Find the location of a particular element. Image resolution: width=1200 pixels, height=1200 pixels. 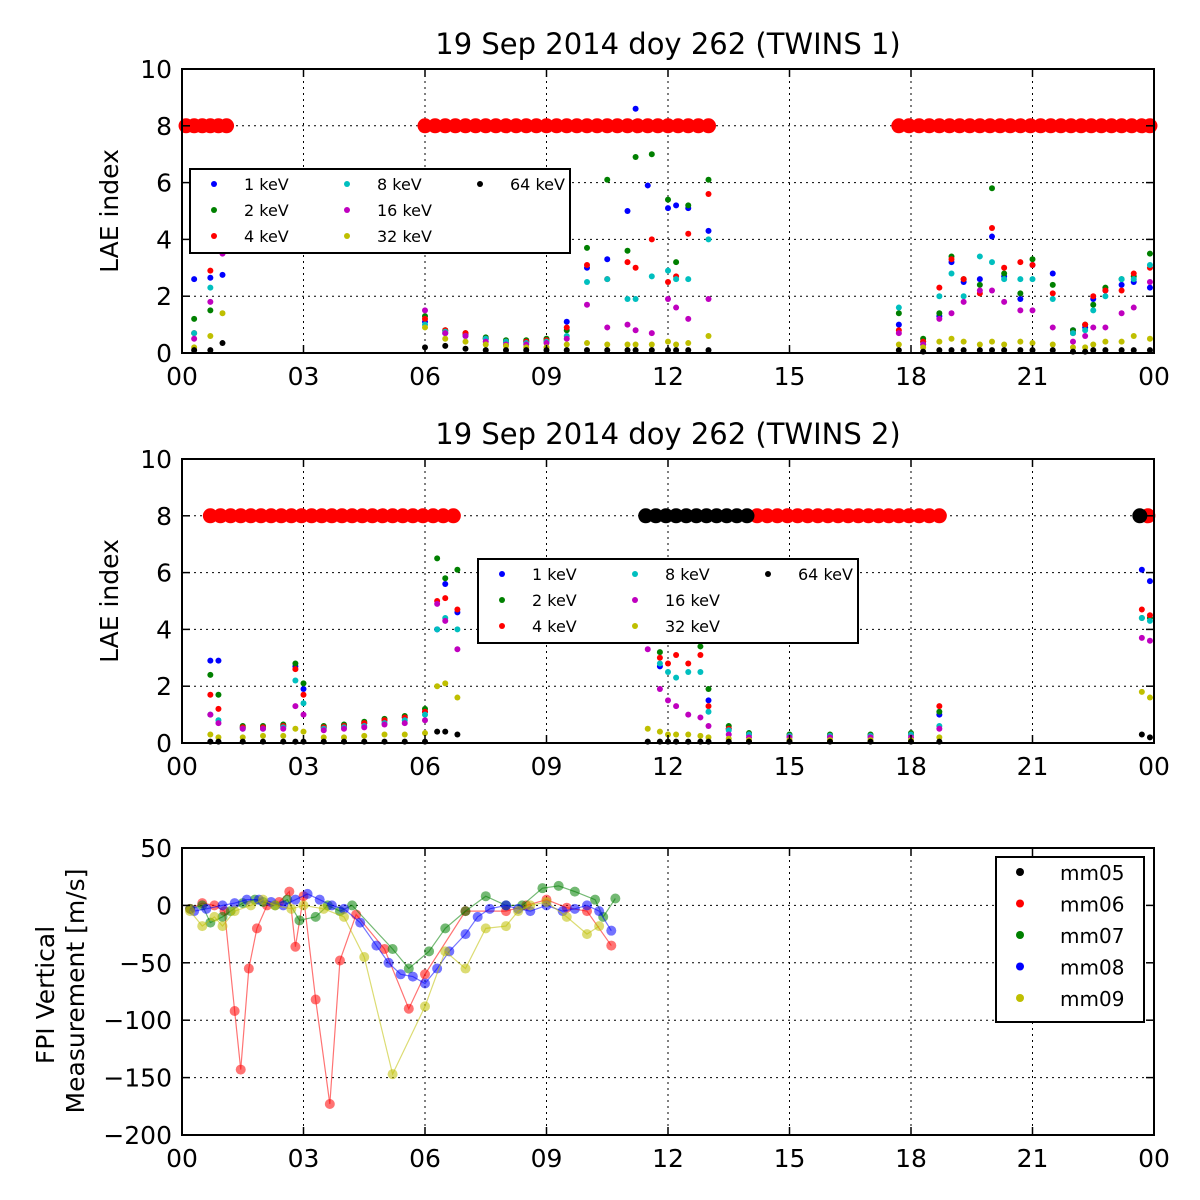

legend-label: 32 keV is located at coordinates (404, 236).